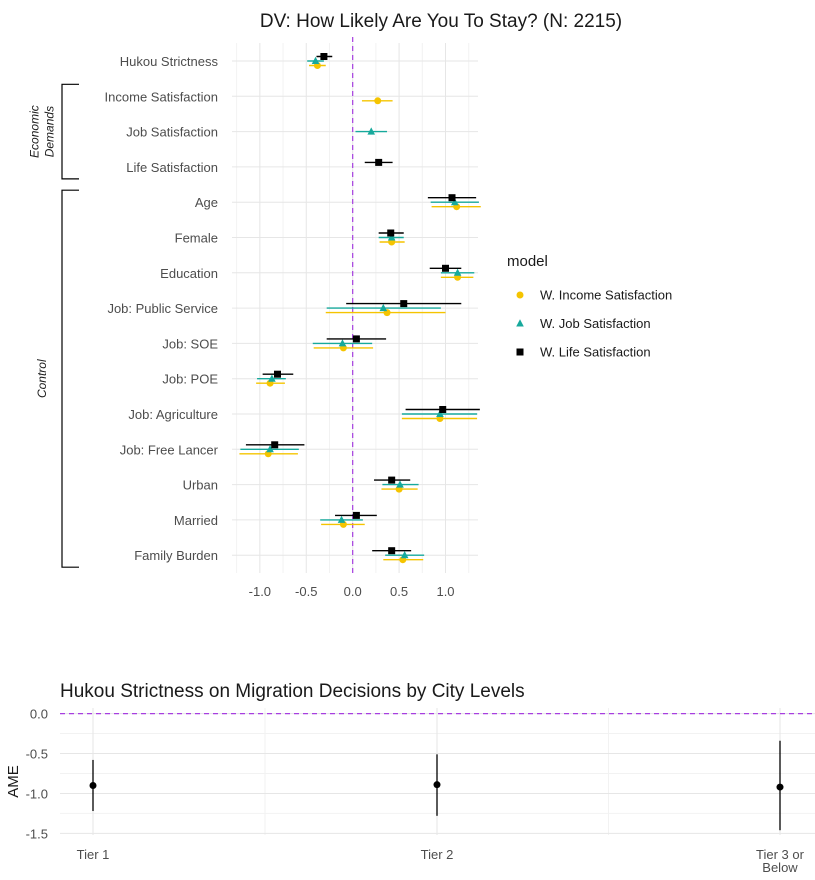 This screenshot has height=880, width=815. What do you see at coordinates (37, 833) in the screenshot?
I see `y-tick-label: -1.5` at bounding box center [37, 833].